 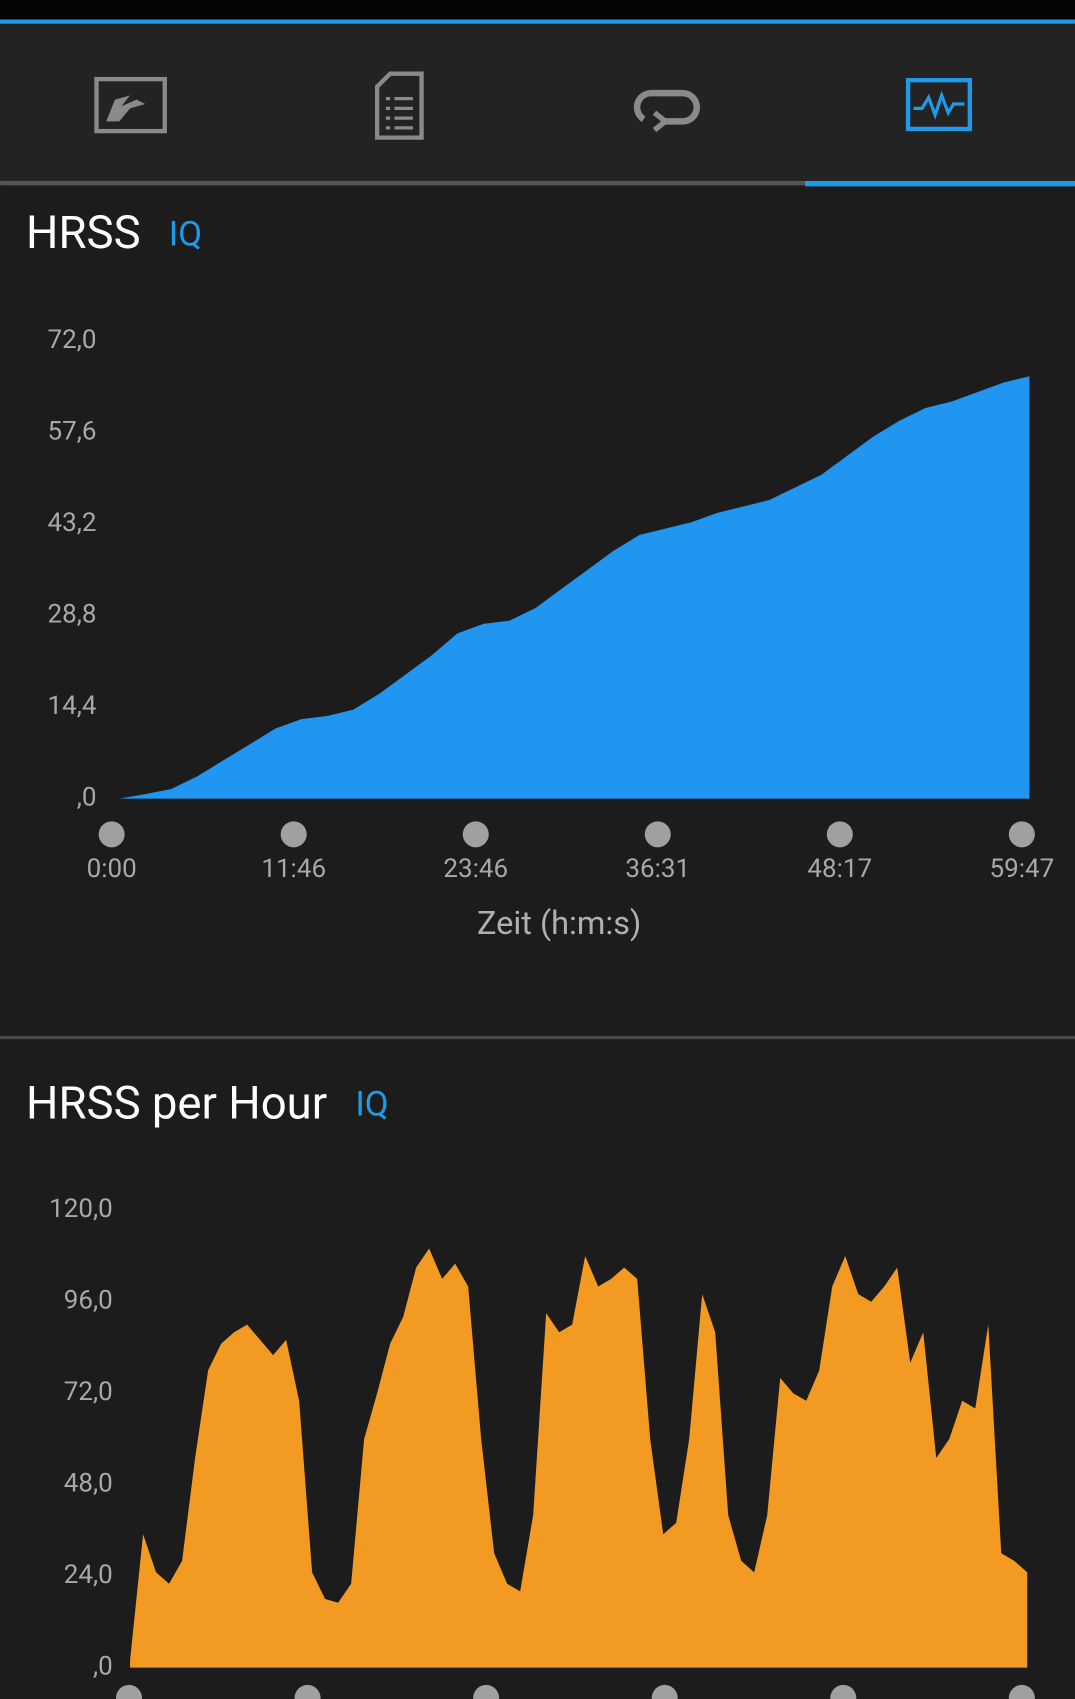 I want to click on tab-underline, so click(x=537, y=183).